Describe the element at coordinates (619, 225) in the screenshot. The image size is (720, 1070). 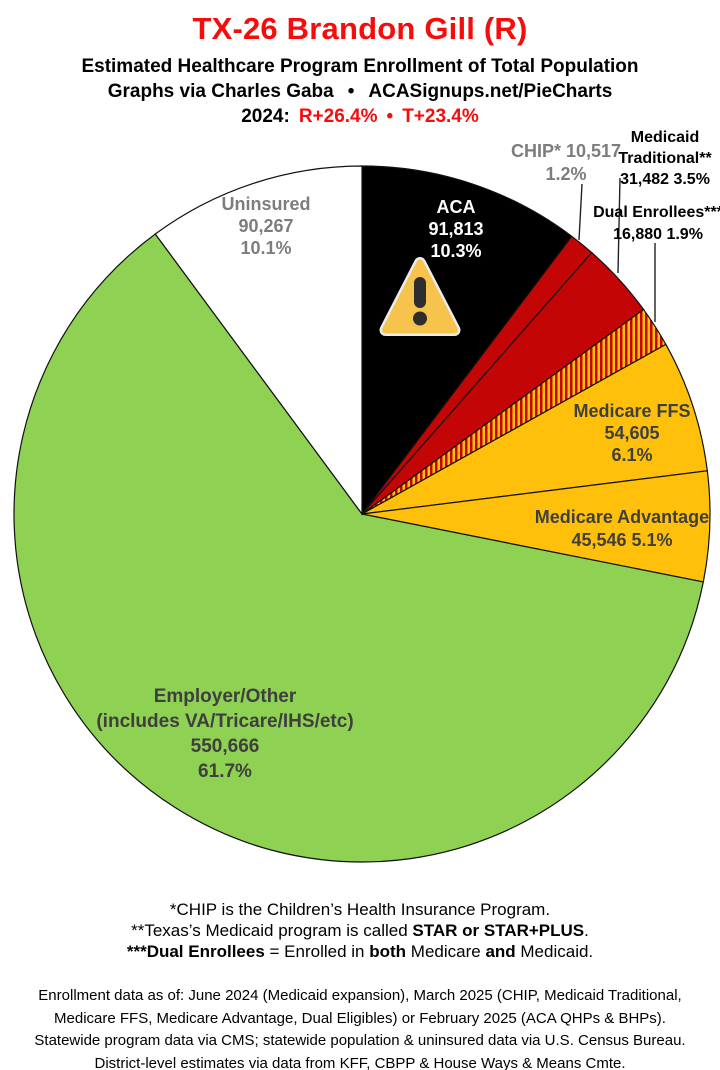
I see `leader-line-medicaid-traditional` at that location.